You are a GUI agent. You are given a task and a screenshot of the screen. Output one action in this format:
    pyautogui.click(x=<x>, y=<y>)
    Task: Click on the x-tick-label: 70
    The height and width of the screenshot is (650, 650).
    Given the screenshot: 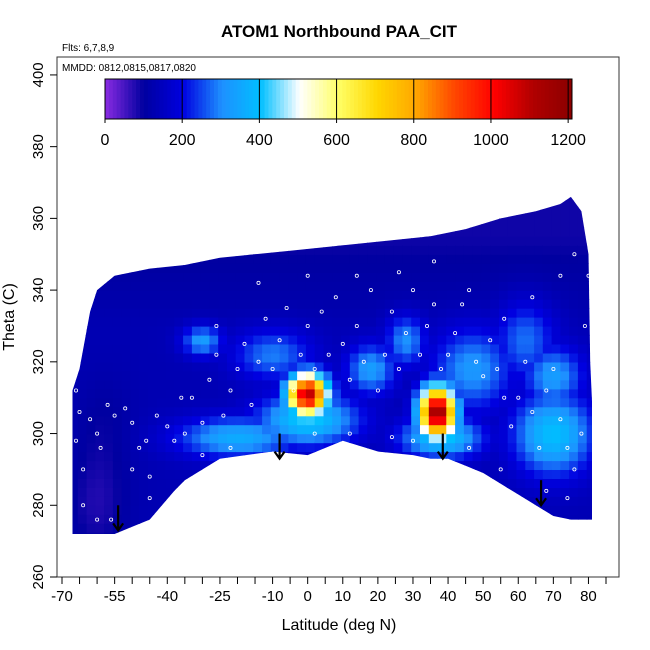 What is the action you would take?
    pyautogui.click(x=553, y=596)
    